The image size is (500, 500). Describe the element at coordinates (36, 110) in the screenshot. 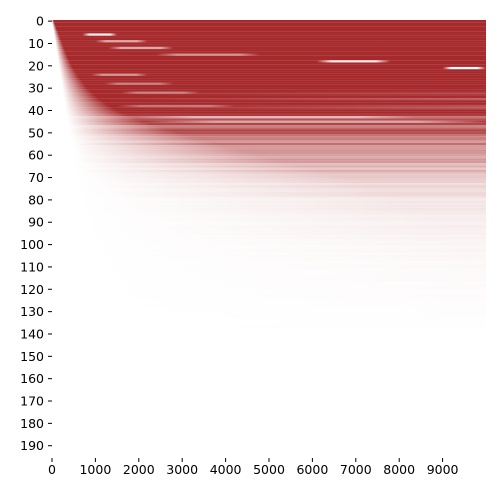

I see `y-tick-label: 40` at that location.